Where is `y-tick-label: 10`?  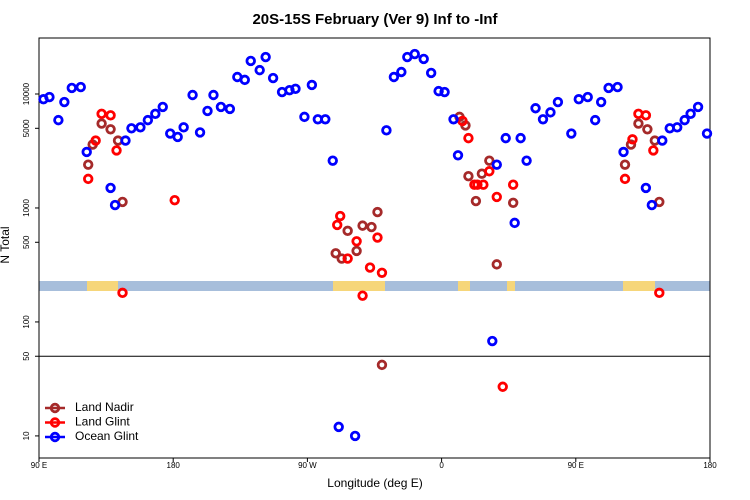 y-tick-label: 10 is located at coordinates (26, 435).